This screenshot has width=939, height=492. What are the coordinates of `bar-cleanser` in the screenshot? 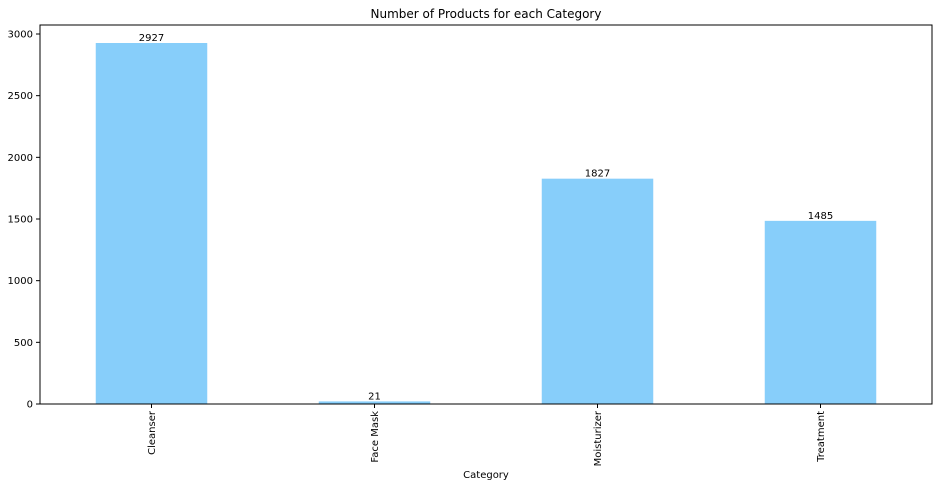 It's located at (151, 224).